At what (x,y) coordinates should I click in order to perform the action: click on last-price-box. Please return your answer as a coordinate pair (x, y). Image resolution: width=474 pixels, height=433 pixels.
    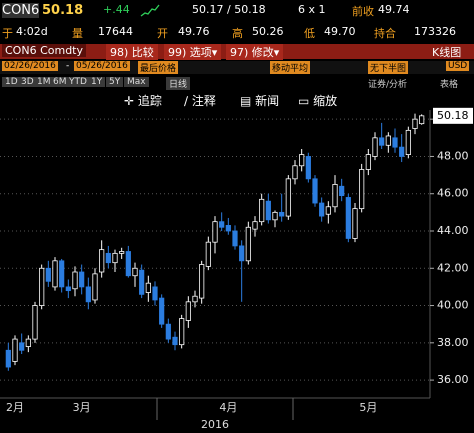
    Looking at the image, I should click on (453, 115).